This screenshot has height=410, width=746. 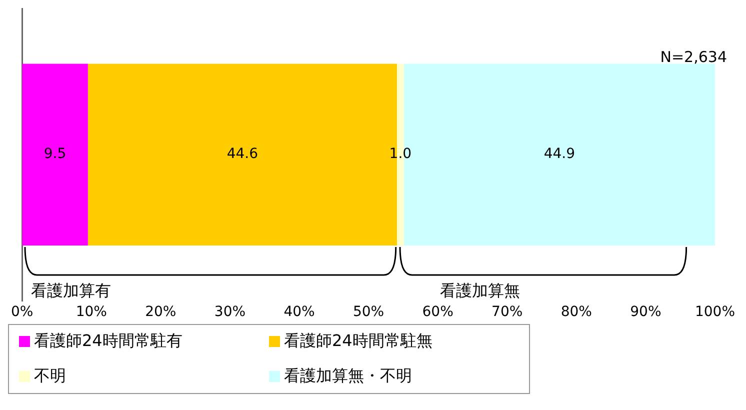 What do you see at coordinates (646, 312) in the screenshot?
I see `x-tick-label: 90%` at bounding box center [646, 312].